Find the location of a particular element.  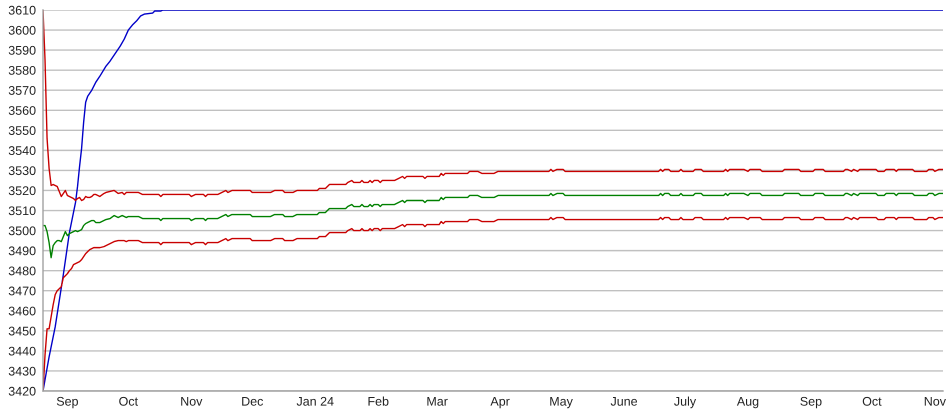

x-tick-label: July is located at coordinates (685, 402).